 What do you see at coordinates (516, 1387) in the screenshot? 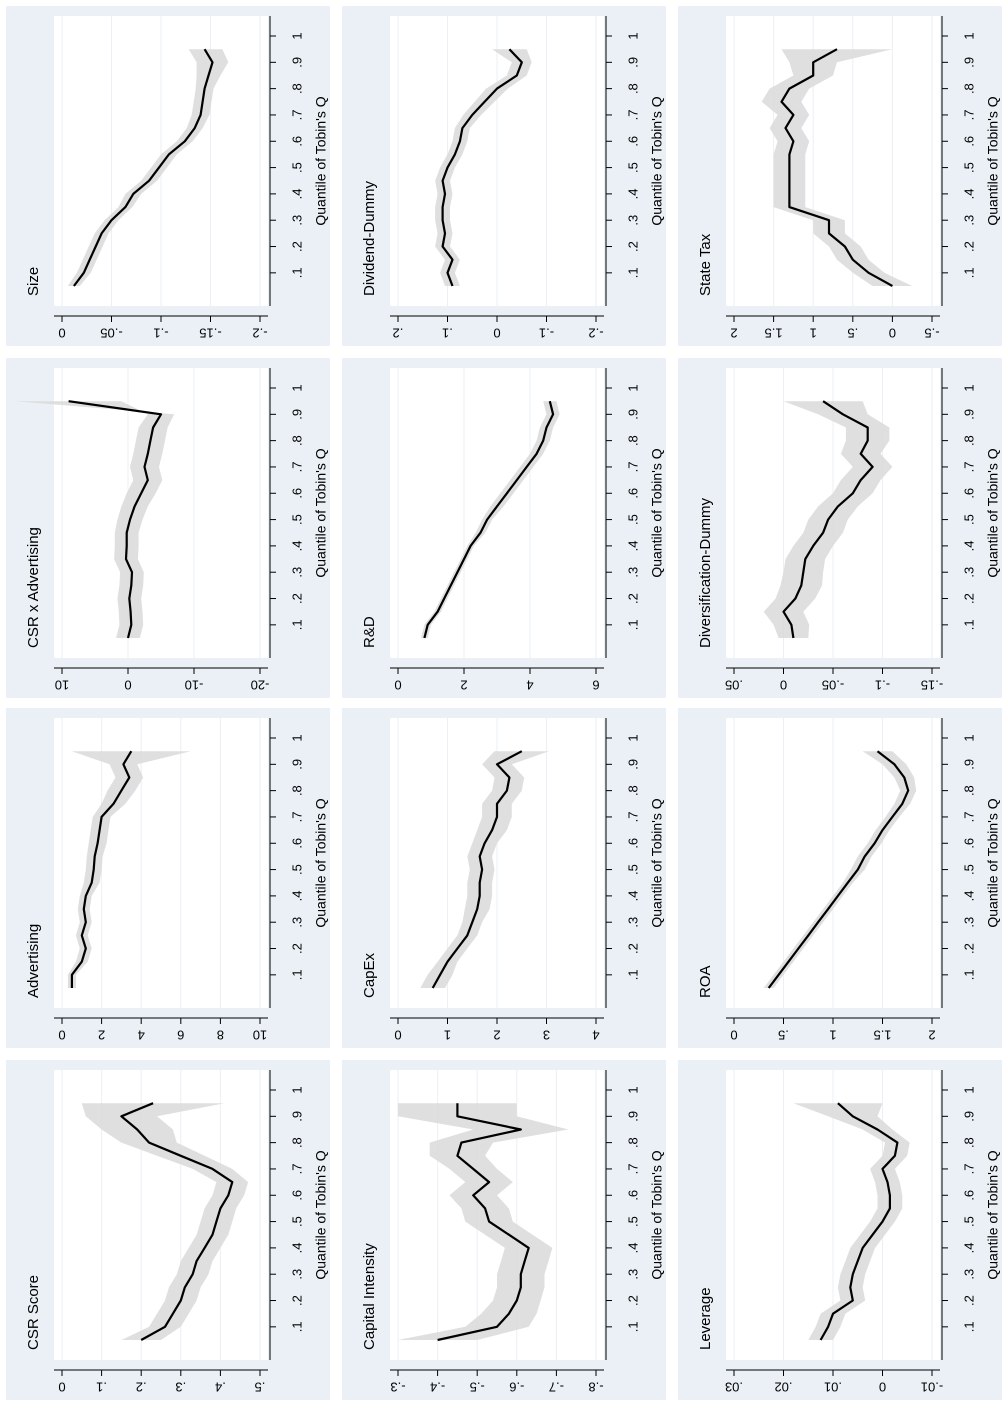
I see `y-tick-label: -.6` at bounding box center [516, 1387].